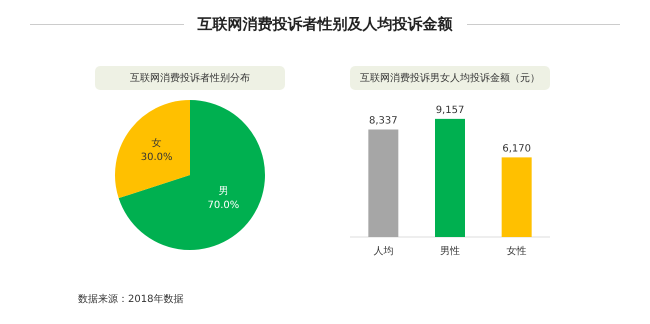 This screenshot has width=650, height=324. What do you see at coordinates (516, 250) in the screenshot?
I see `x-tick-label: 女性` at bounding box center [516, 250].